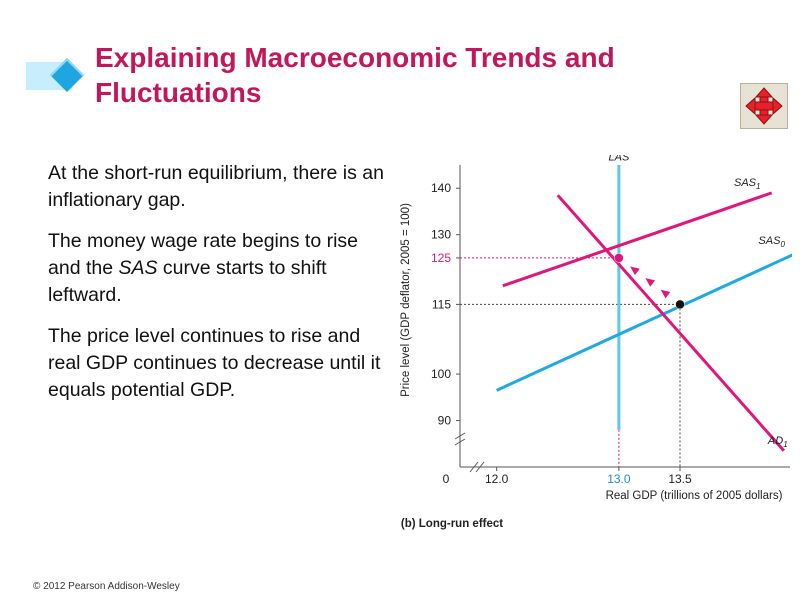 The image size is (800, 600). What do you see at coordinates (637, 239) in the screenshot?
I see `sas-1-curve` at bounding box center [637, 239].